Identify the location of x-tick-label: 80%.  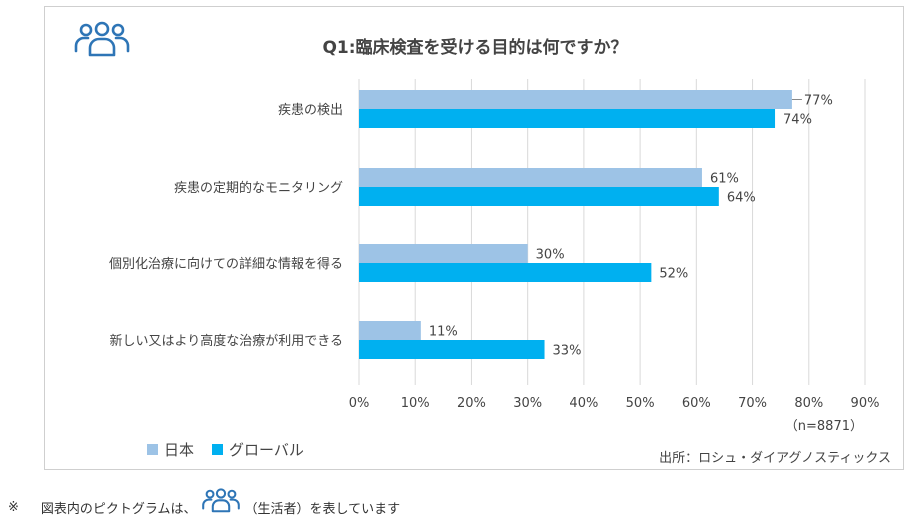
(808, 403).